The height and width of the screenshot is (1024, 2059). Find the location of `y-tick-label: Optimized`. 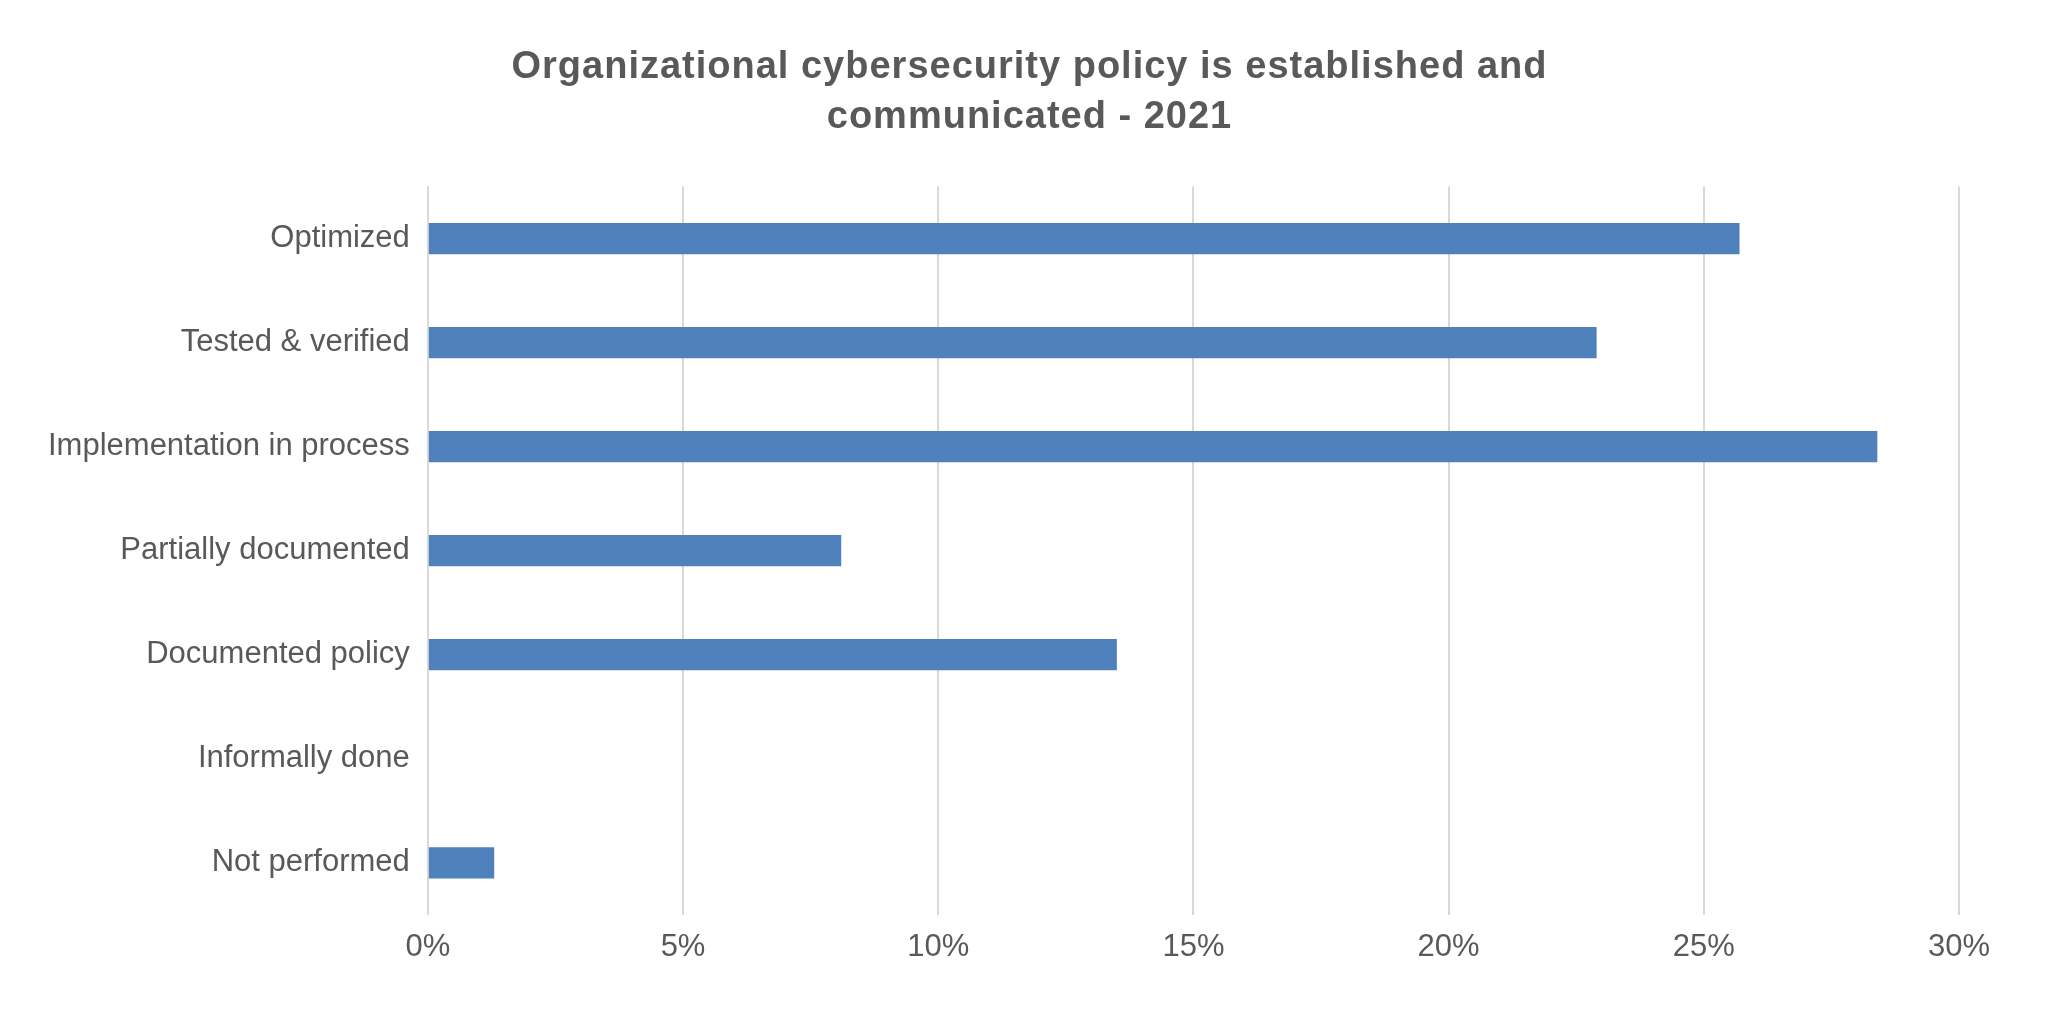

y-tick-label: Optimized is located at coordinates (340, 237).